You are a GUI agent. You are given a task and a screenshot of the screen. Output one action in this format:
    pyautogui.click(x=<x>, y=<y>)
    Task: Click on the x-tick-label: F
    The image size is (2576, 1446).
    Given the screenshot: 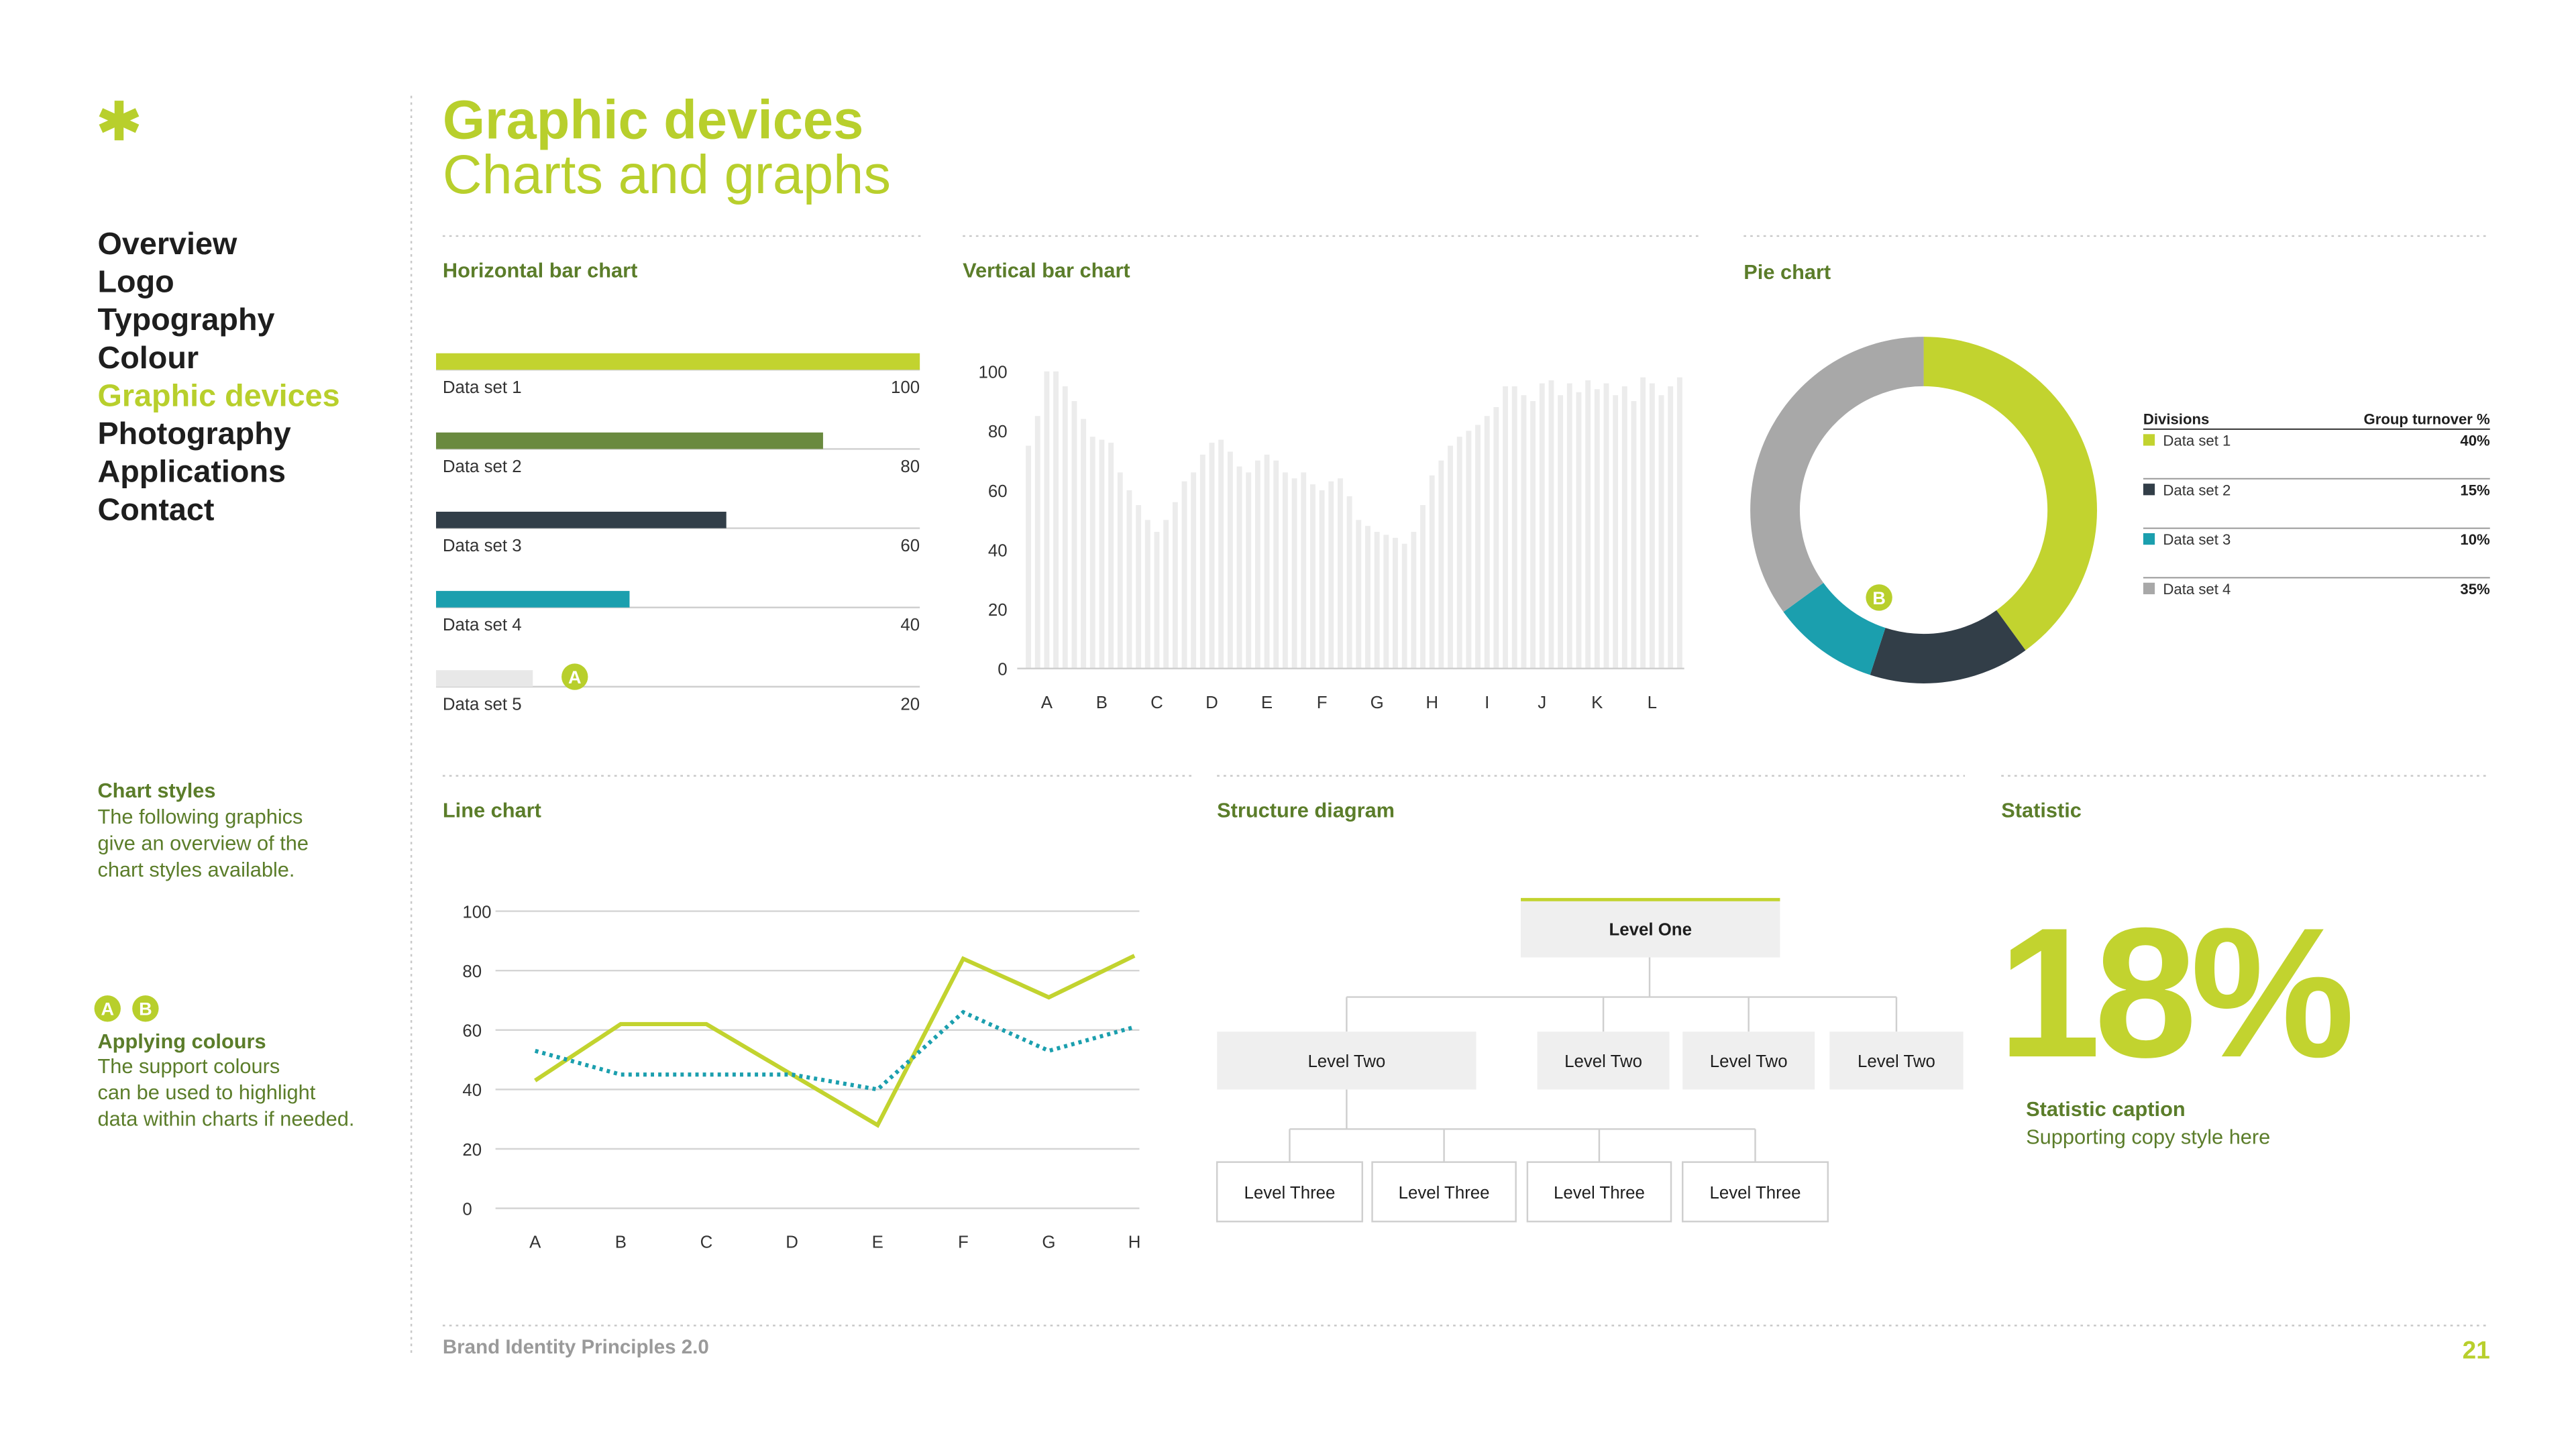 What is the action you would take?
    pyautogui.click(x=963, y=1242)
    